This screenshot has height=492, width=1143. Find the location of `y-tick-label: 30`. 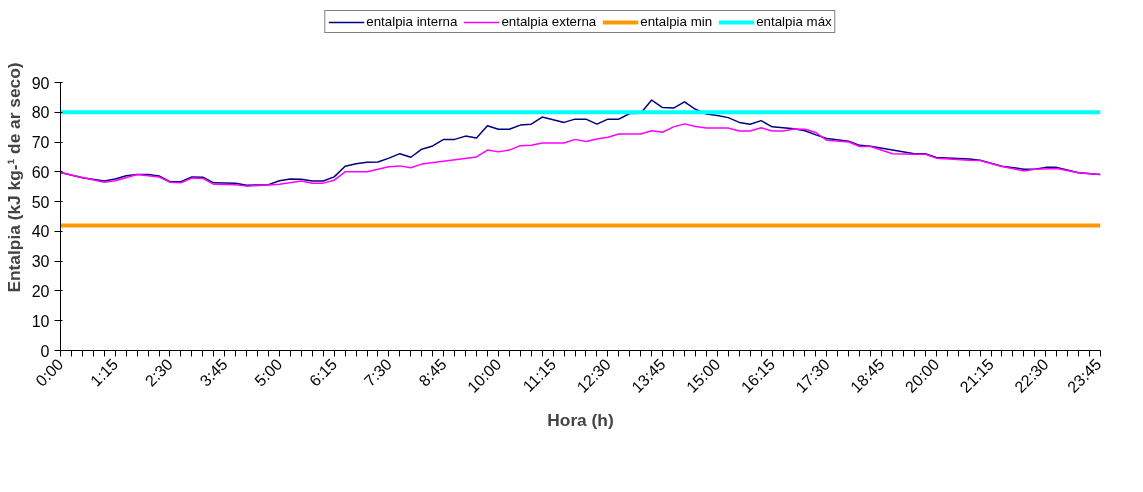

y-tick-label: 30 is located at coordinates (40, 262).